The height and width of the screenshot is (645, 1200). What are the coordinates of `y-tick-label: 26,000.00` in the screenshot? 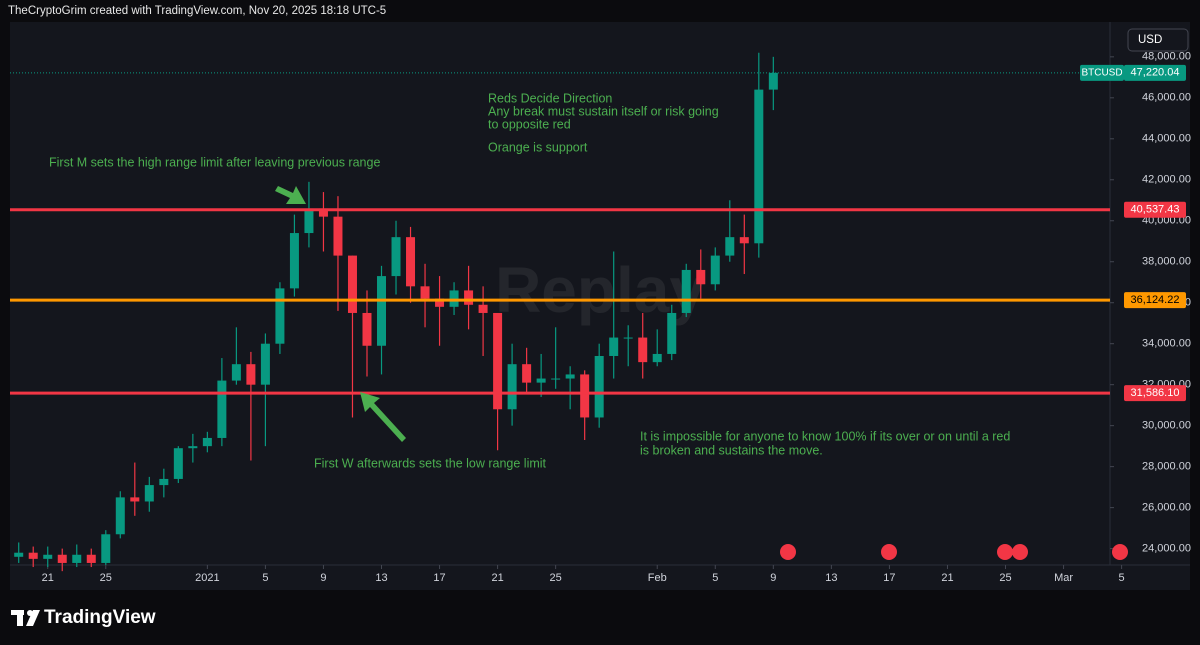 It's located at (1166, 508).